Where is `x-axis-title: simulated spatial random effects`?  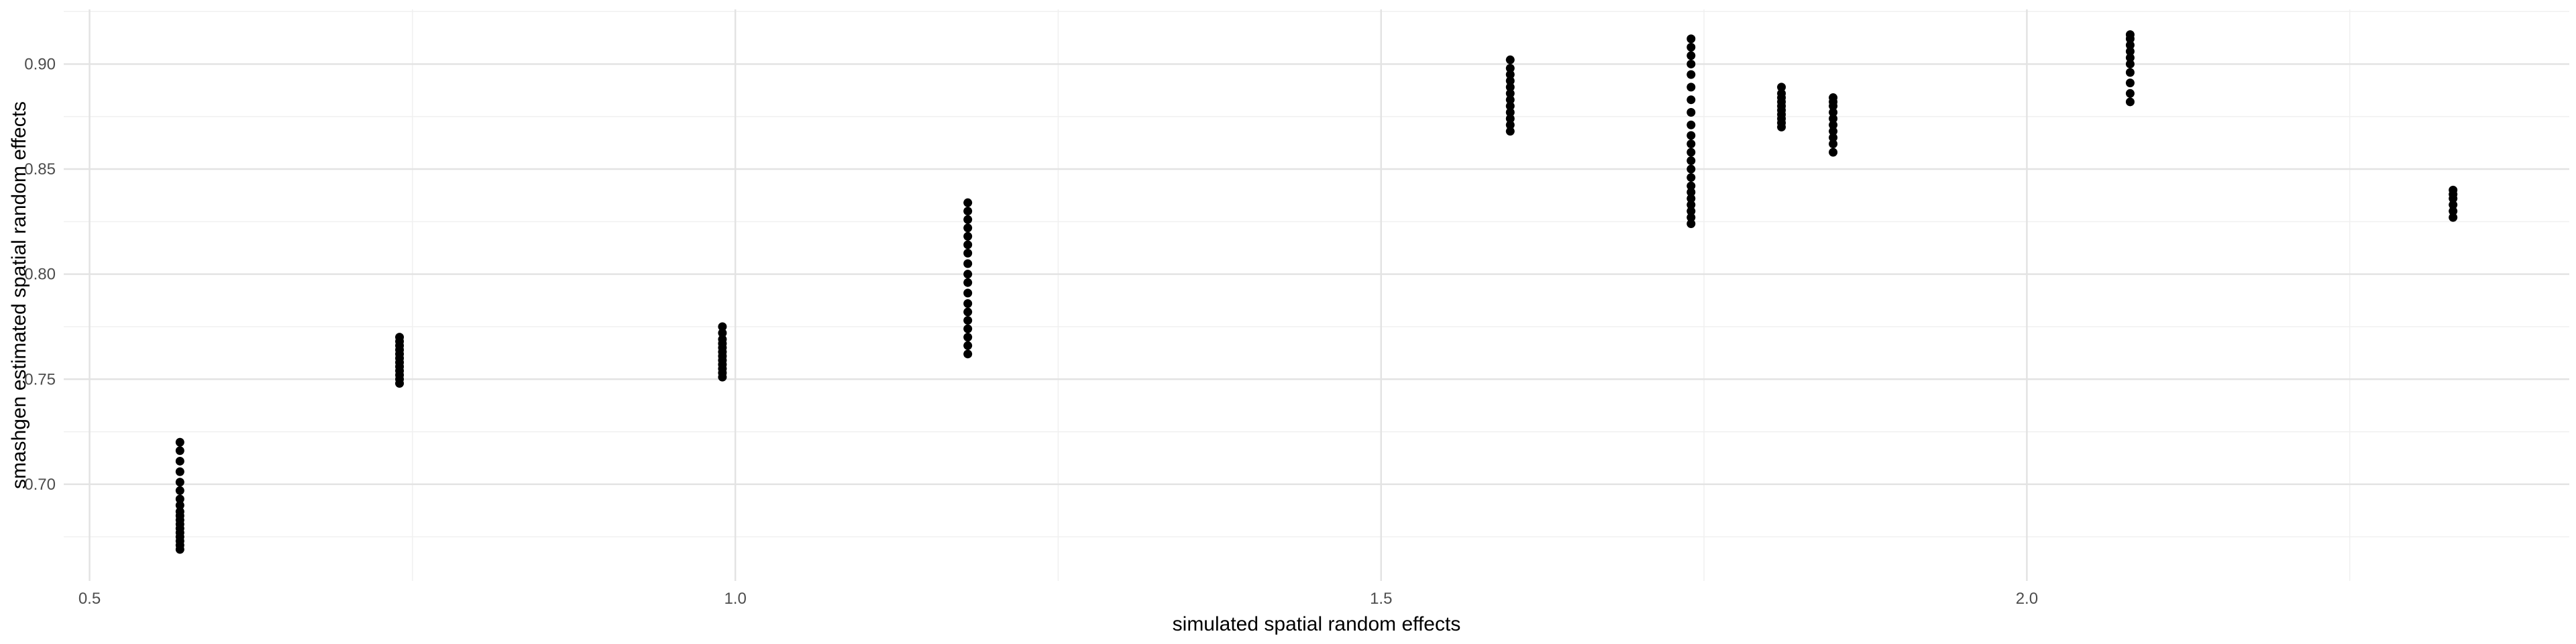
x-axis-title: simulated spatial random effects is located at coordinates (1317, 624).